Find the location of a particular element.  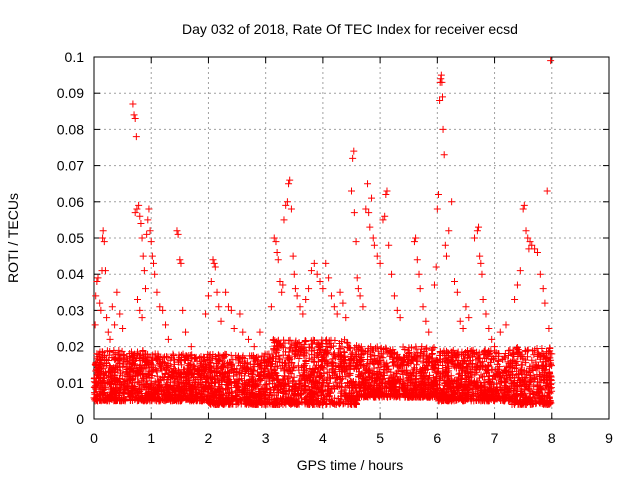

x-tick-label: 2 is located at coordinates (209, 438).